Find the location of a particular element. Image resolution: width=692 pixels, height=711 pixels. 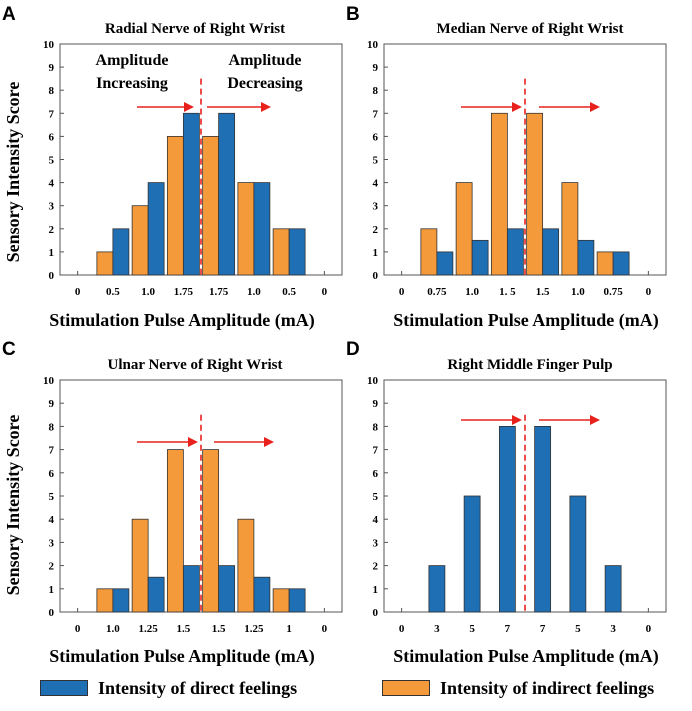

panel-letter-c: C is located at coordinates (9, 349).